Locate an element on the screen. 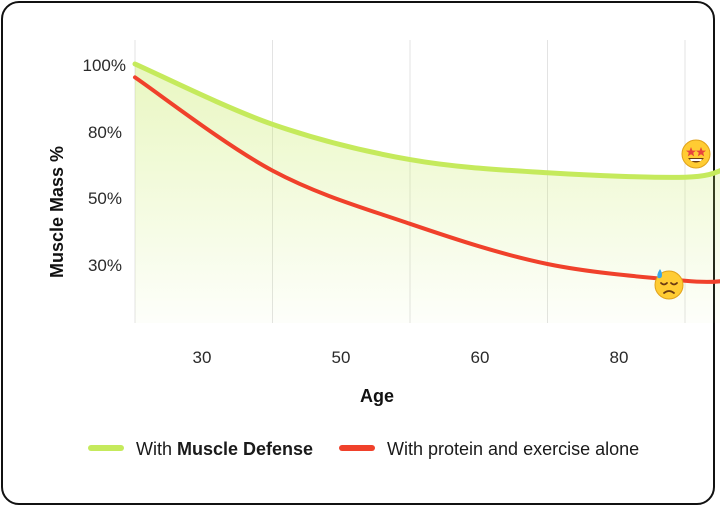 This screenshot has width=720, height=510. y-tick-label: 80% is located at coordinates (105, 132).